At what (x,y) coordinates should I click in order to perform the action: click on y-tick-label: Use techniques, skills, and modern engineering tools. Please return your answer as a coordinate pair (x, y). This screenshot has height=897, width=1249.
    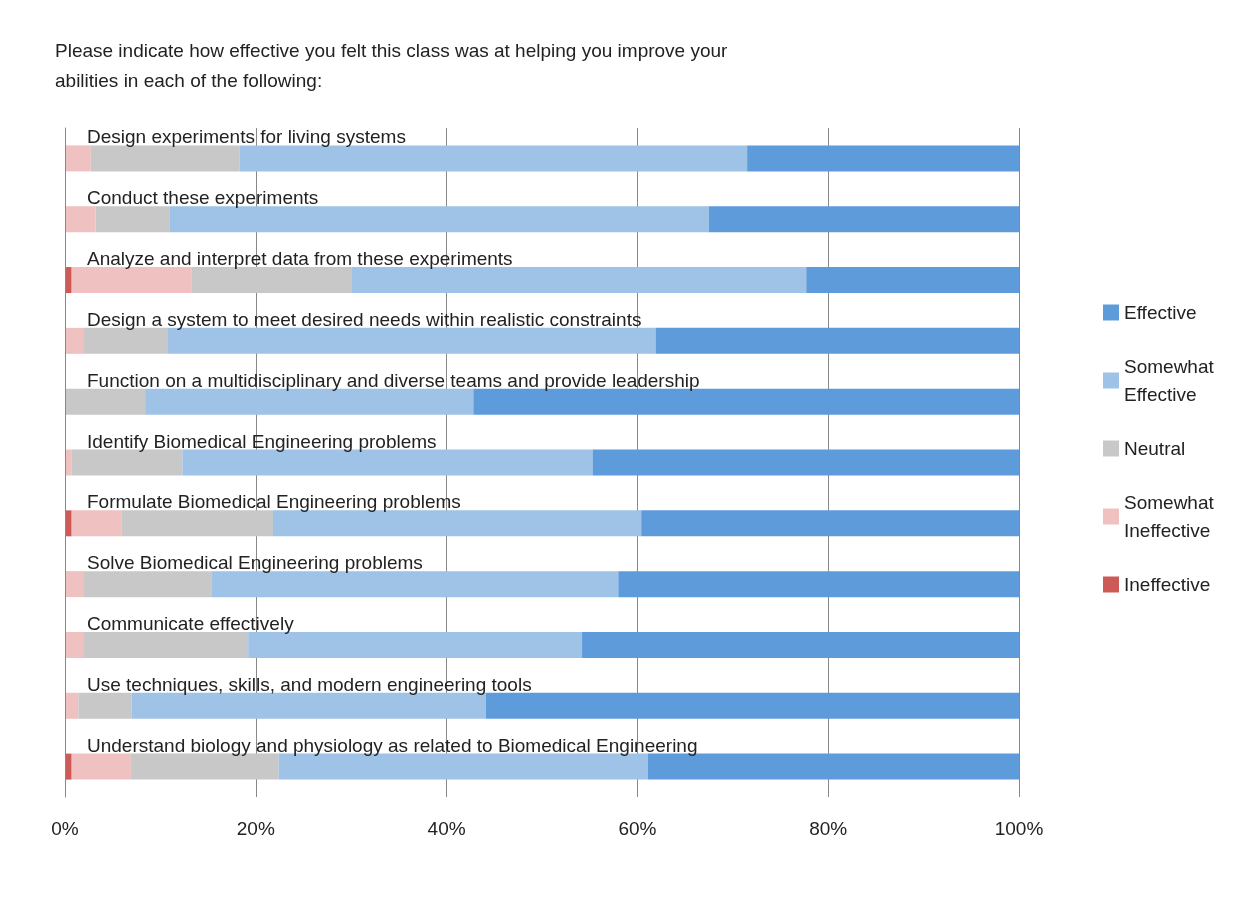
    Looking at the image, I should click on (309, 684).